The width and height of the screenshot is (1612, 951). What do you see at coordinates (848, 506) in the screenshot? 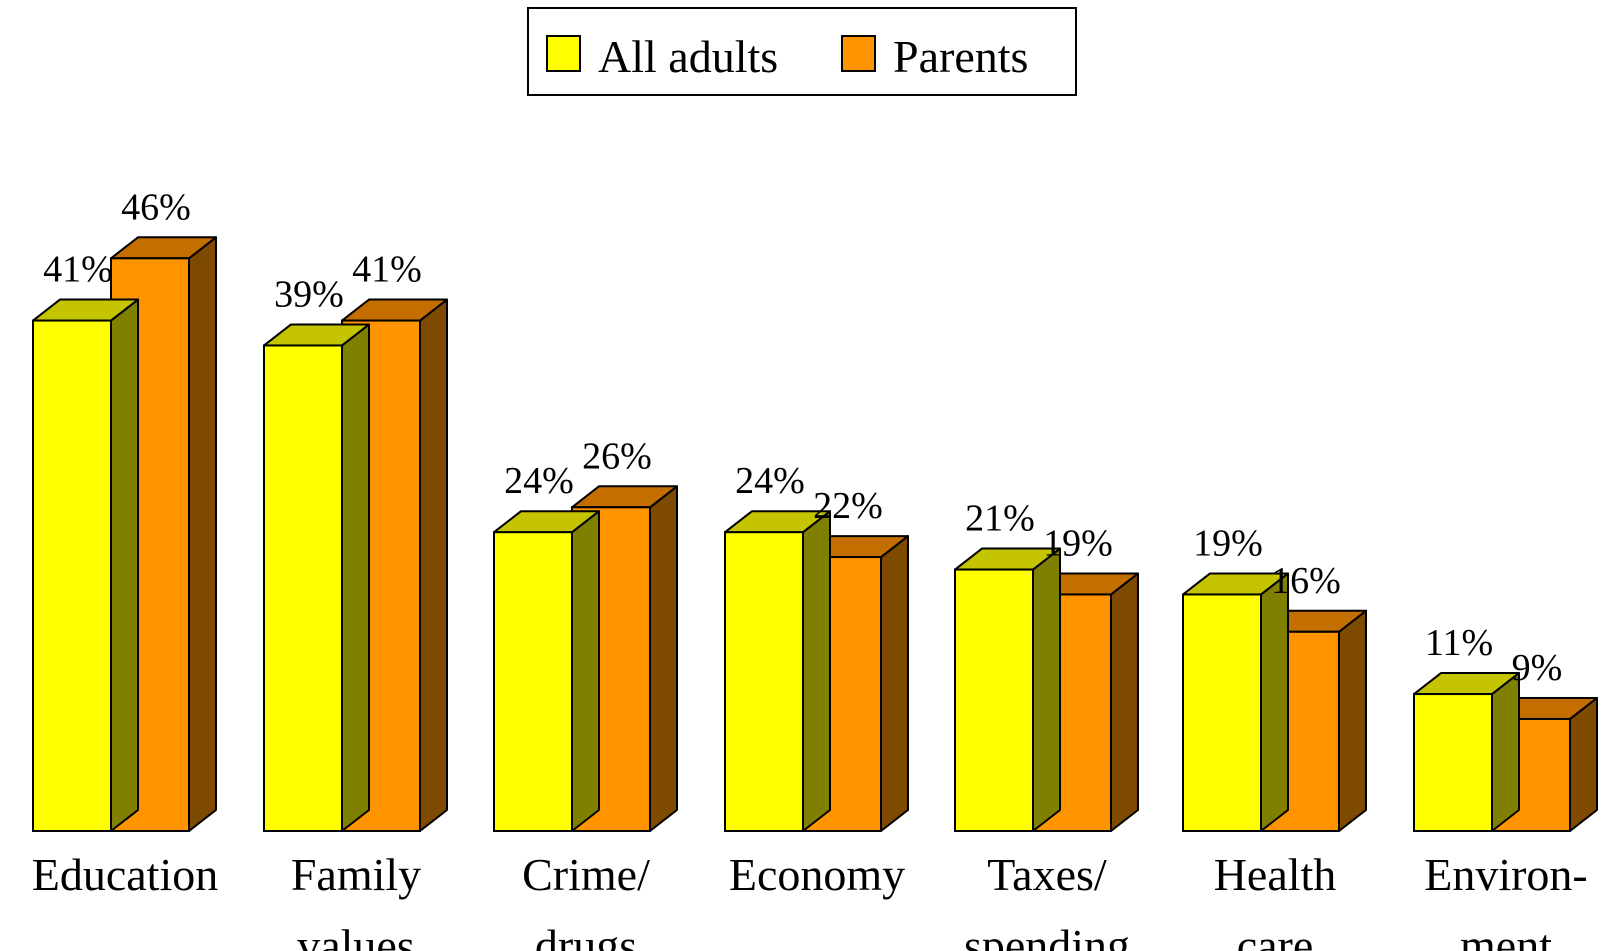
I see `value-label-economy-parents: 22%` at bounding box center [848, 506].